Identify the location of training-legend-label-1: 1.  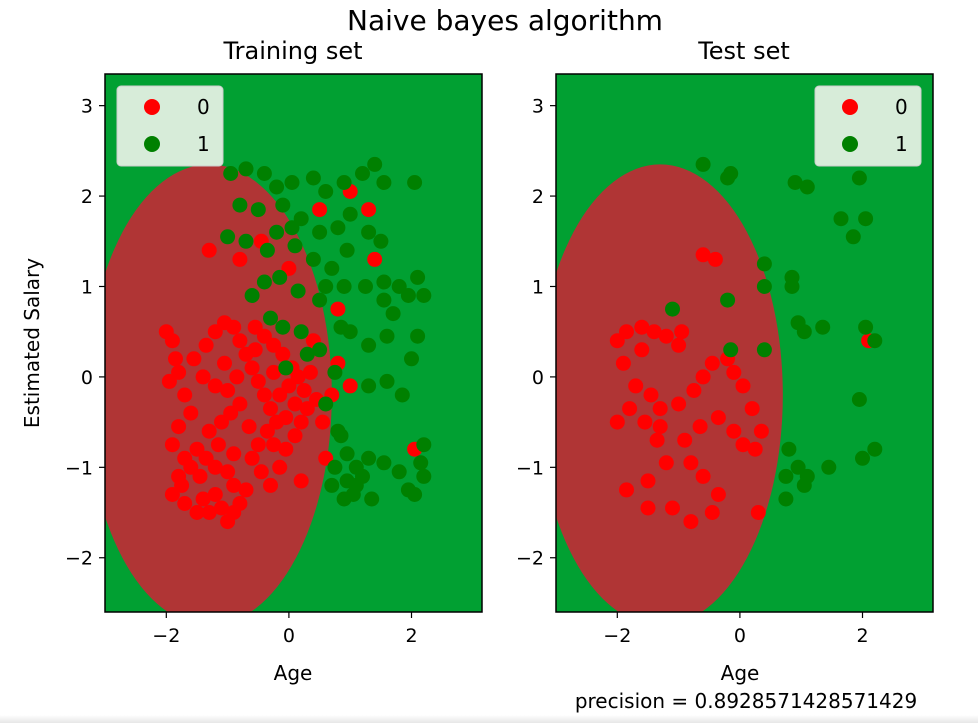
(203, 144).